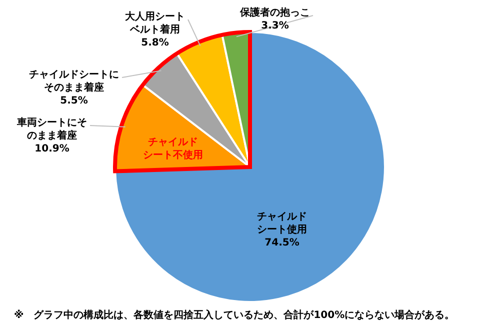  What do you see at coordinates (172, 148) in the screenshot?
I see `text: チャイルドシート不使用` at bounding box center [172, 148].